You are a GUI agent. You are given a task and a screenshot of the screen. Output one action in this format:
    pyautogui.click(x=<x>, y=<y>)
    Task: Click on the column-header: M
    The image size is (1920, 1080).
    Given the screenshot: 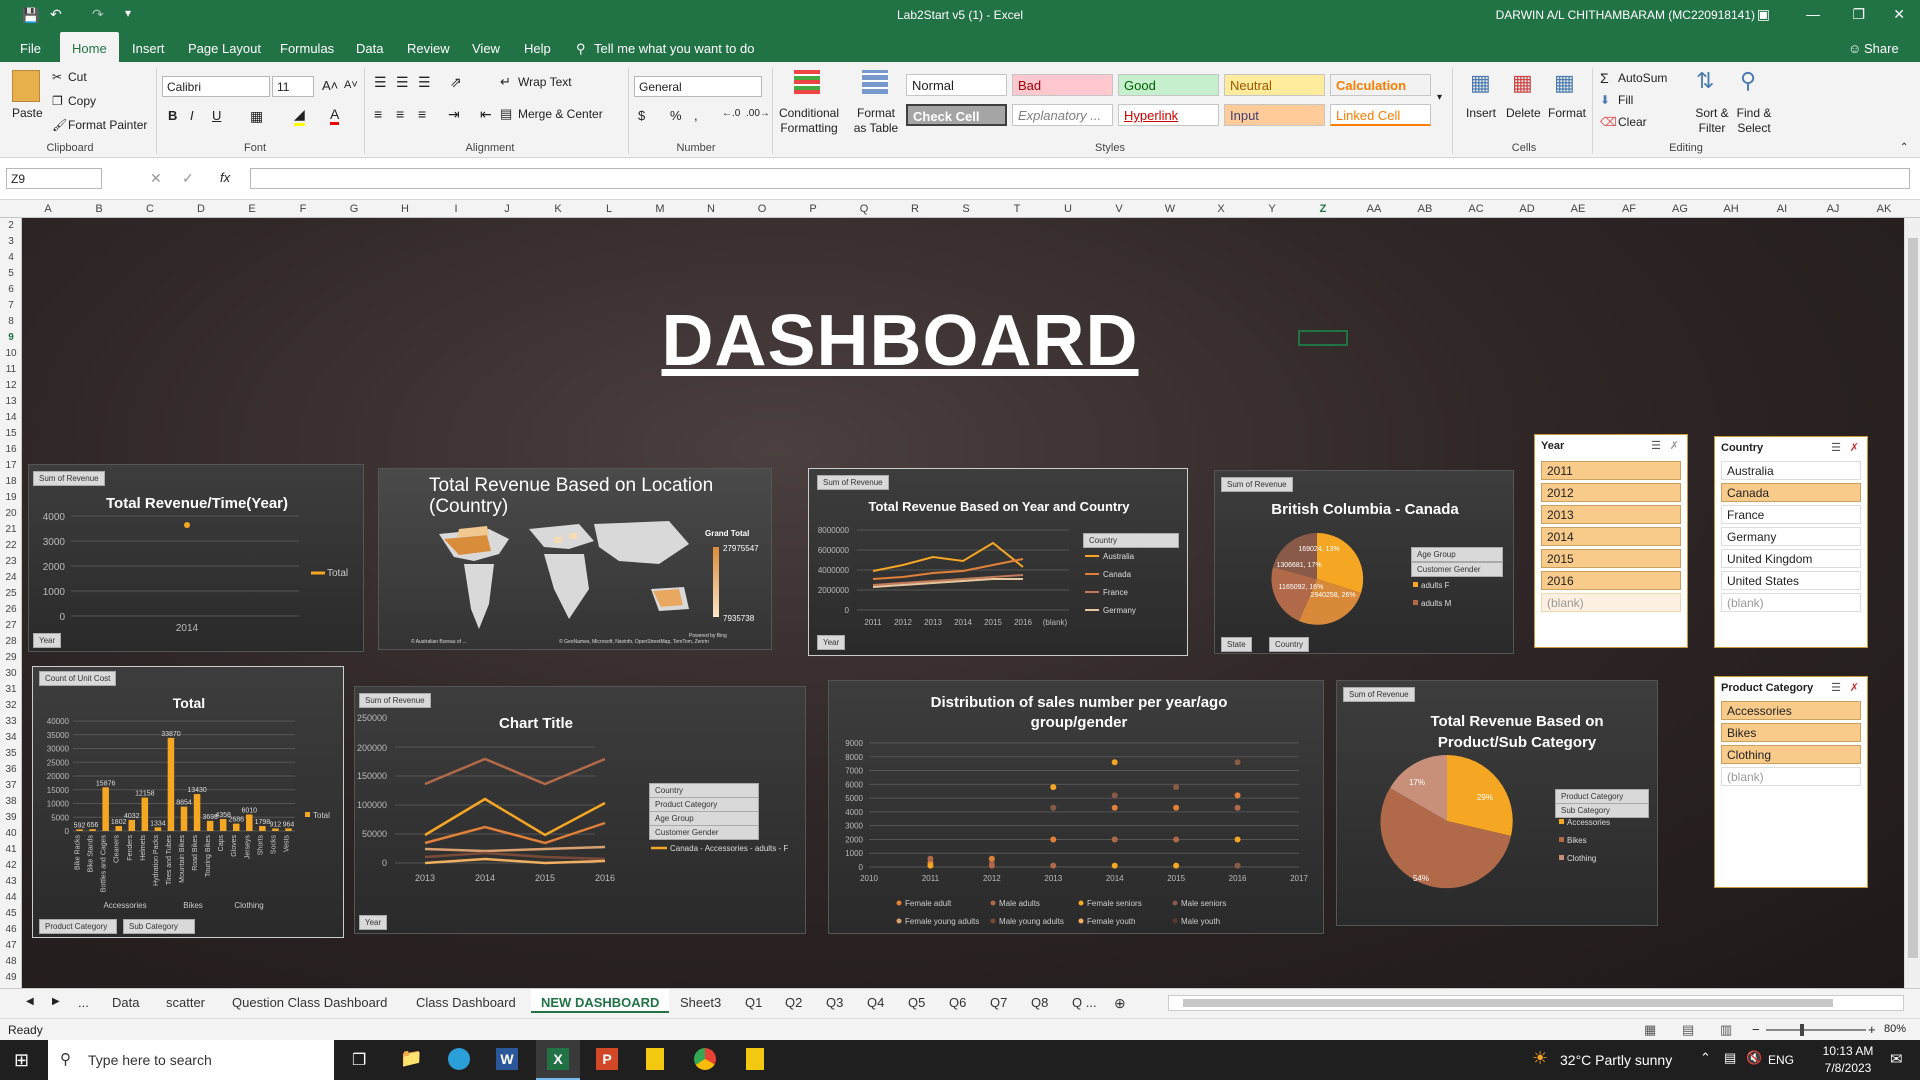 What is the action you would take?
    pyautogui.click(x=660, y=209)
    